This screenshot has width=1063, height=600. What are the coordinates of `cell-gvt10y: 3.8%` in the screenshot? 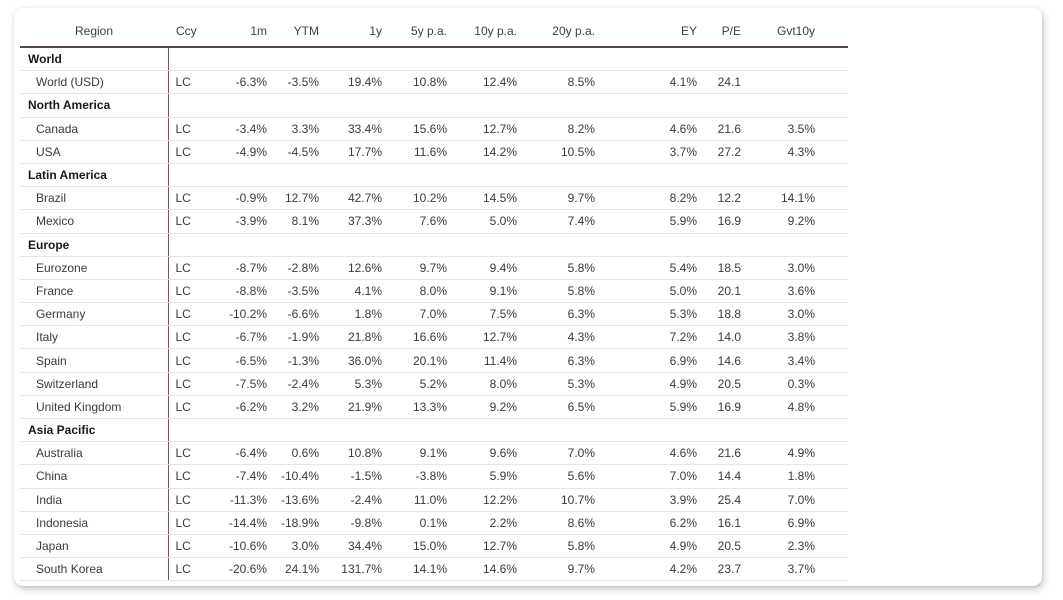 It's located at (781, 337).